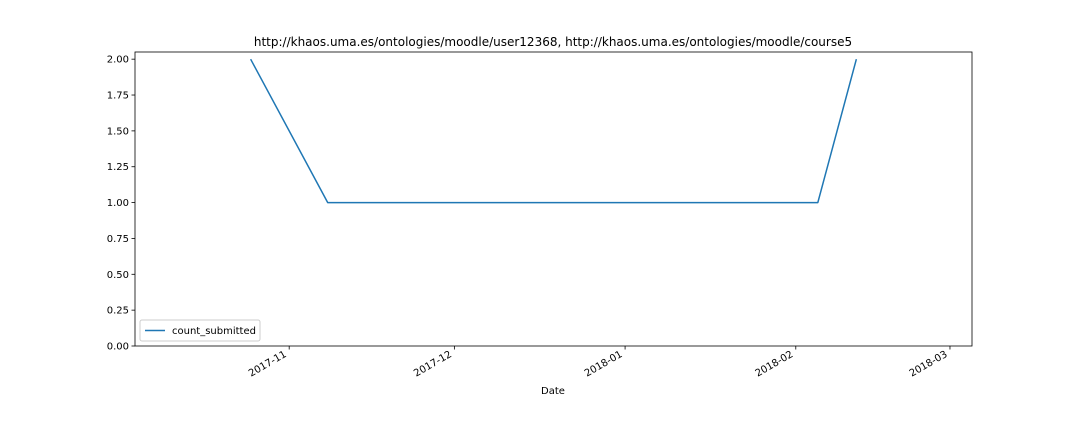 This screenshot has width=1080, height=436. I want to click on y-tick-label: 0.25, so click(118, 311).